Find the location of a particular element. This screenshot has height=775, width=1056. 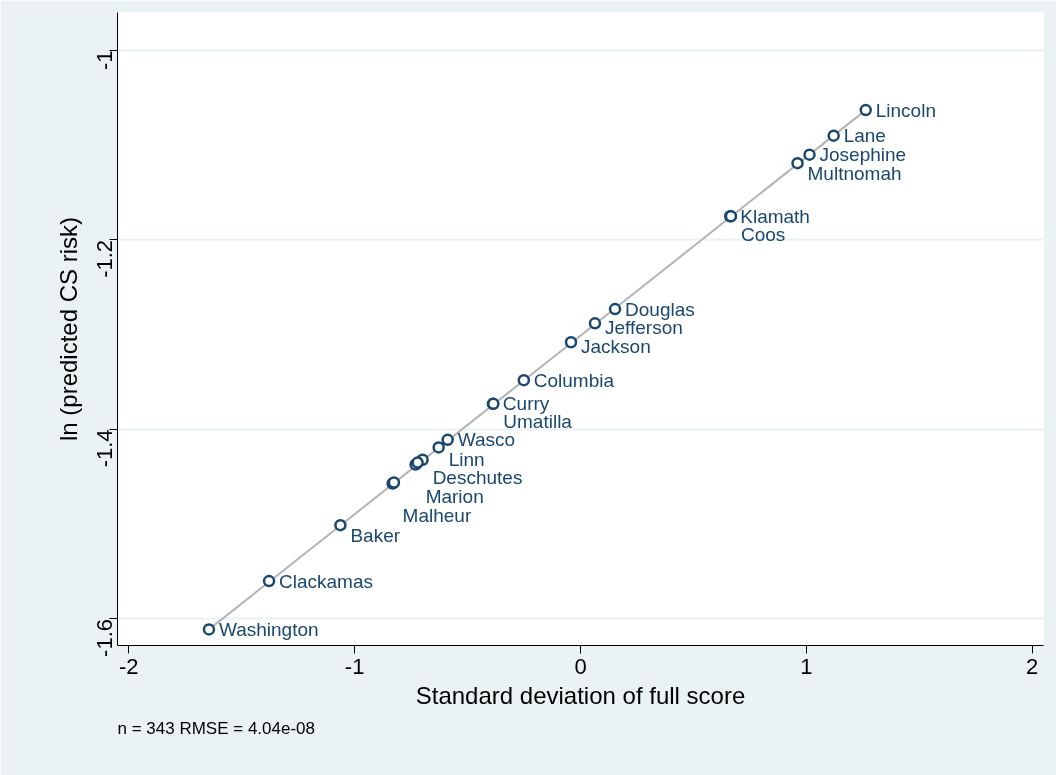

data-label: Lane is located at coordinates (864, 136).